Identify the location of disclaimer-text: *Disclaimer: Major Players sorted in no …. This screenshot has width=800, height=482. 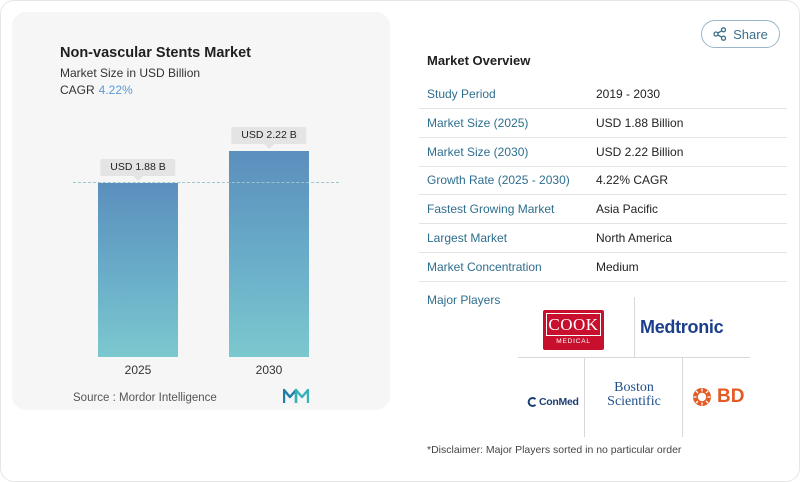
(554, 450).